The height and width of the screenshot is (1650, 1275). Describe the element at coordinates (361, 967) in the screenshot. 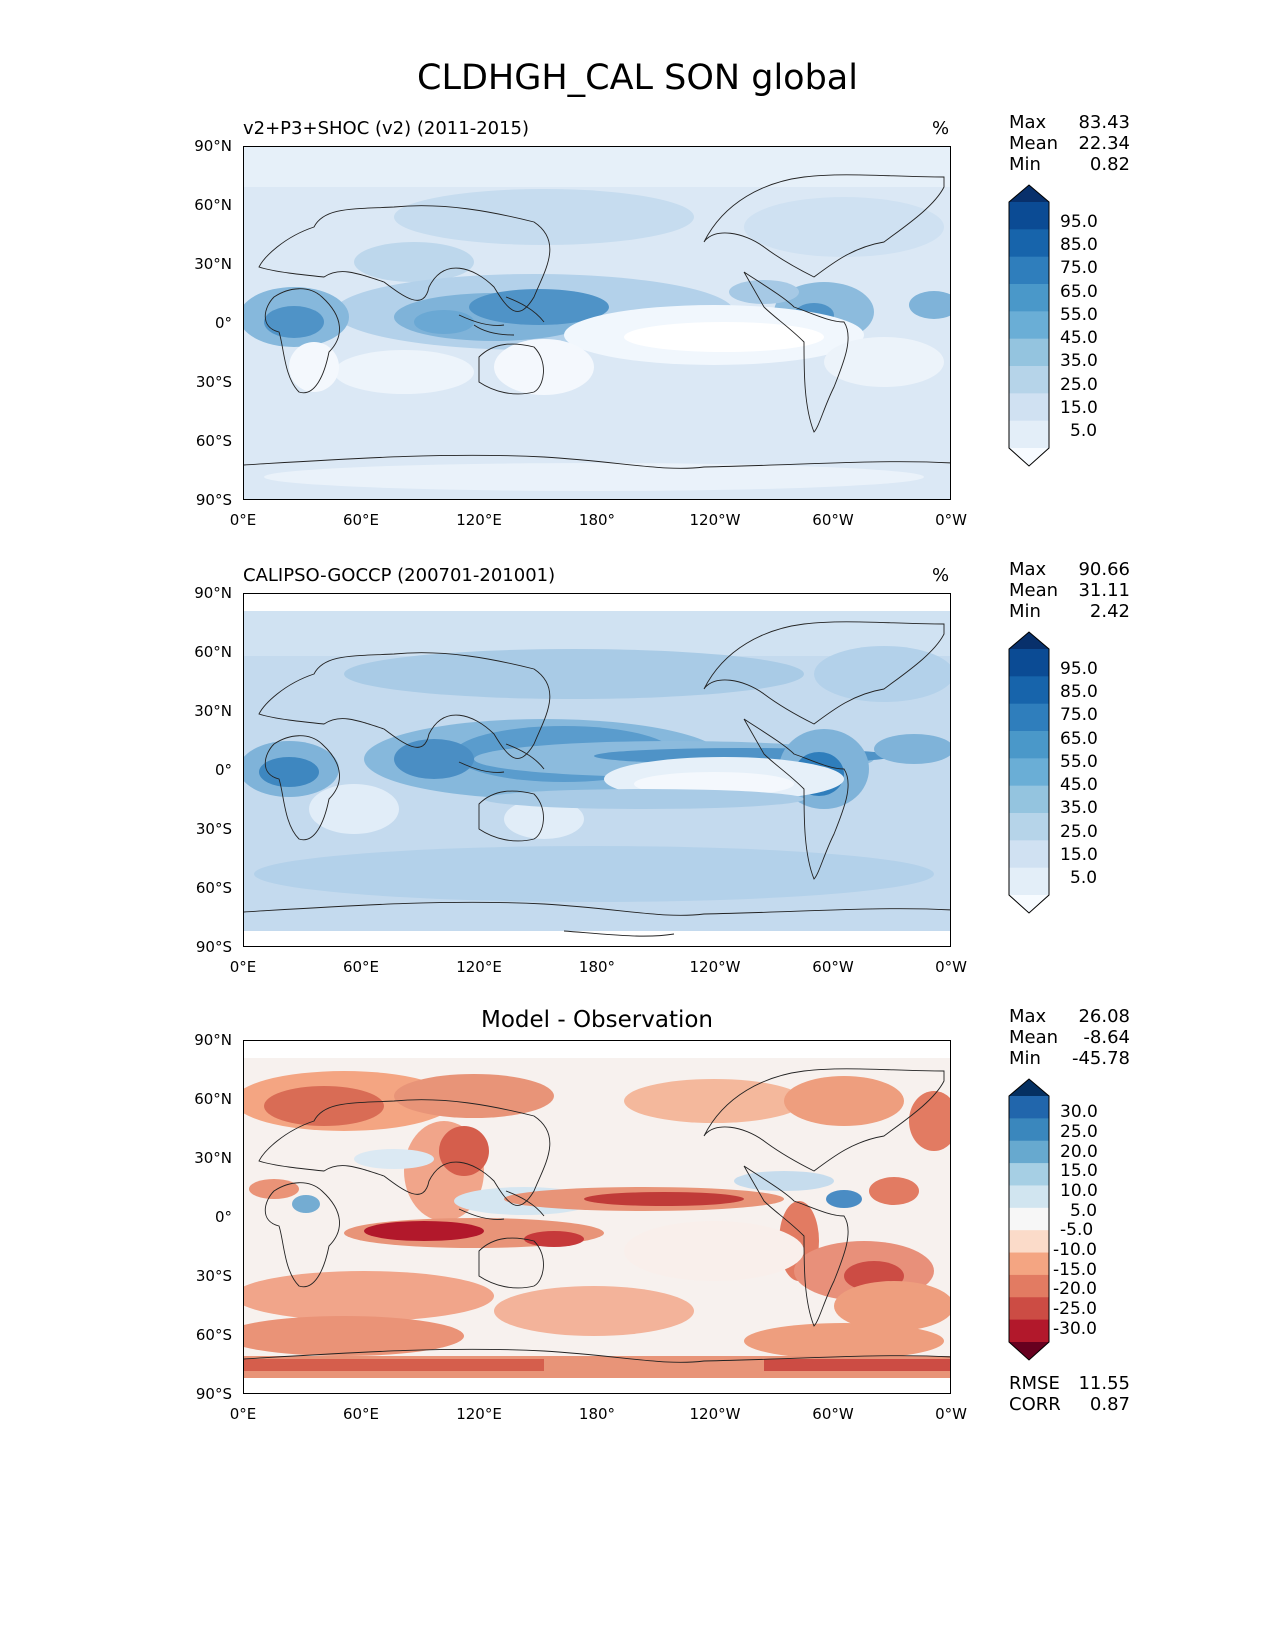

I see `panel-2-lon-tick: 60°E` at that location.